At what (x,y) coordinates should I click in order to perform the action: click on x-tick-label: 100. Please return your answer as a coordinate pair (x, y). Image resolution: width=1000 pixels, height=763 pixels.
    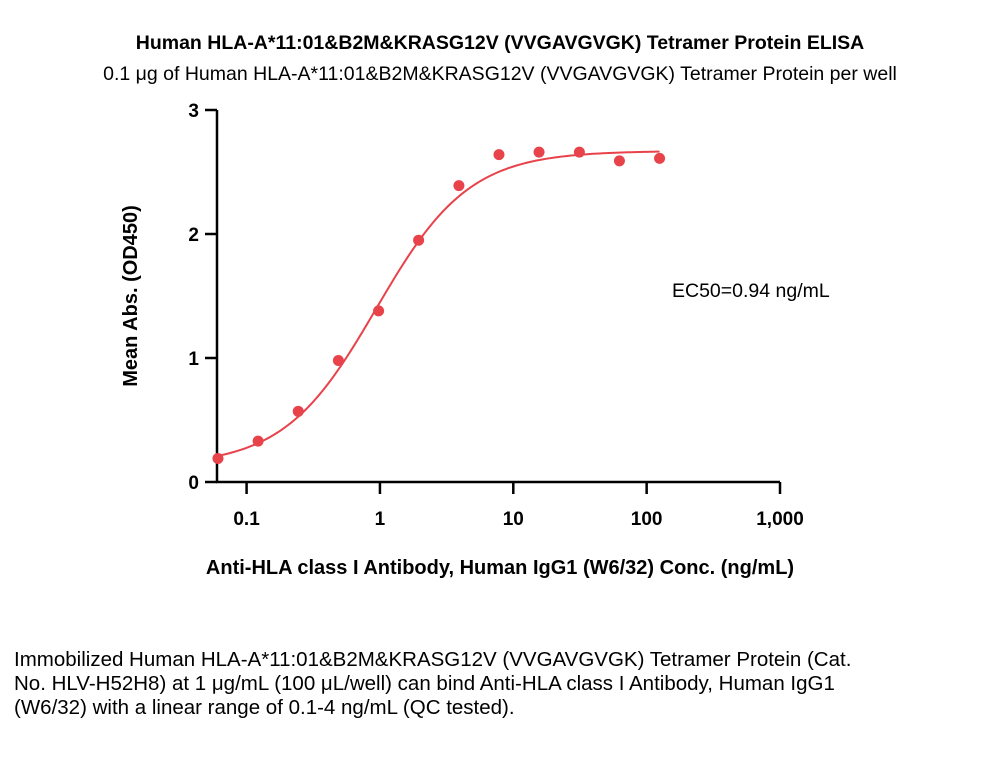
    Looking at the image, I should click on (647, 519).